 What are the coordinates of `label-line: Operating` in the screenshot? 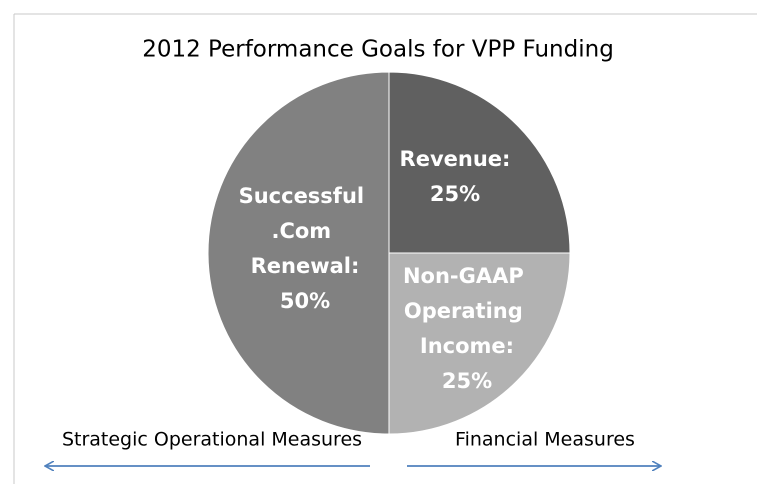 It's located at (467, 311).